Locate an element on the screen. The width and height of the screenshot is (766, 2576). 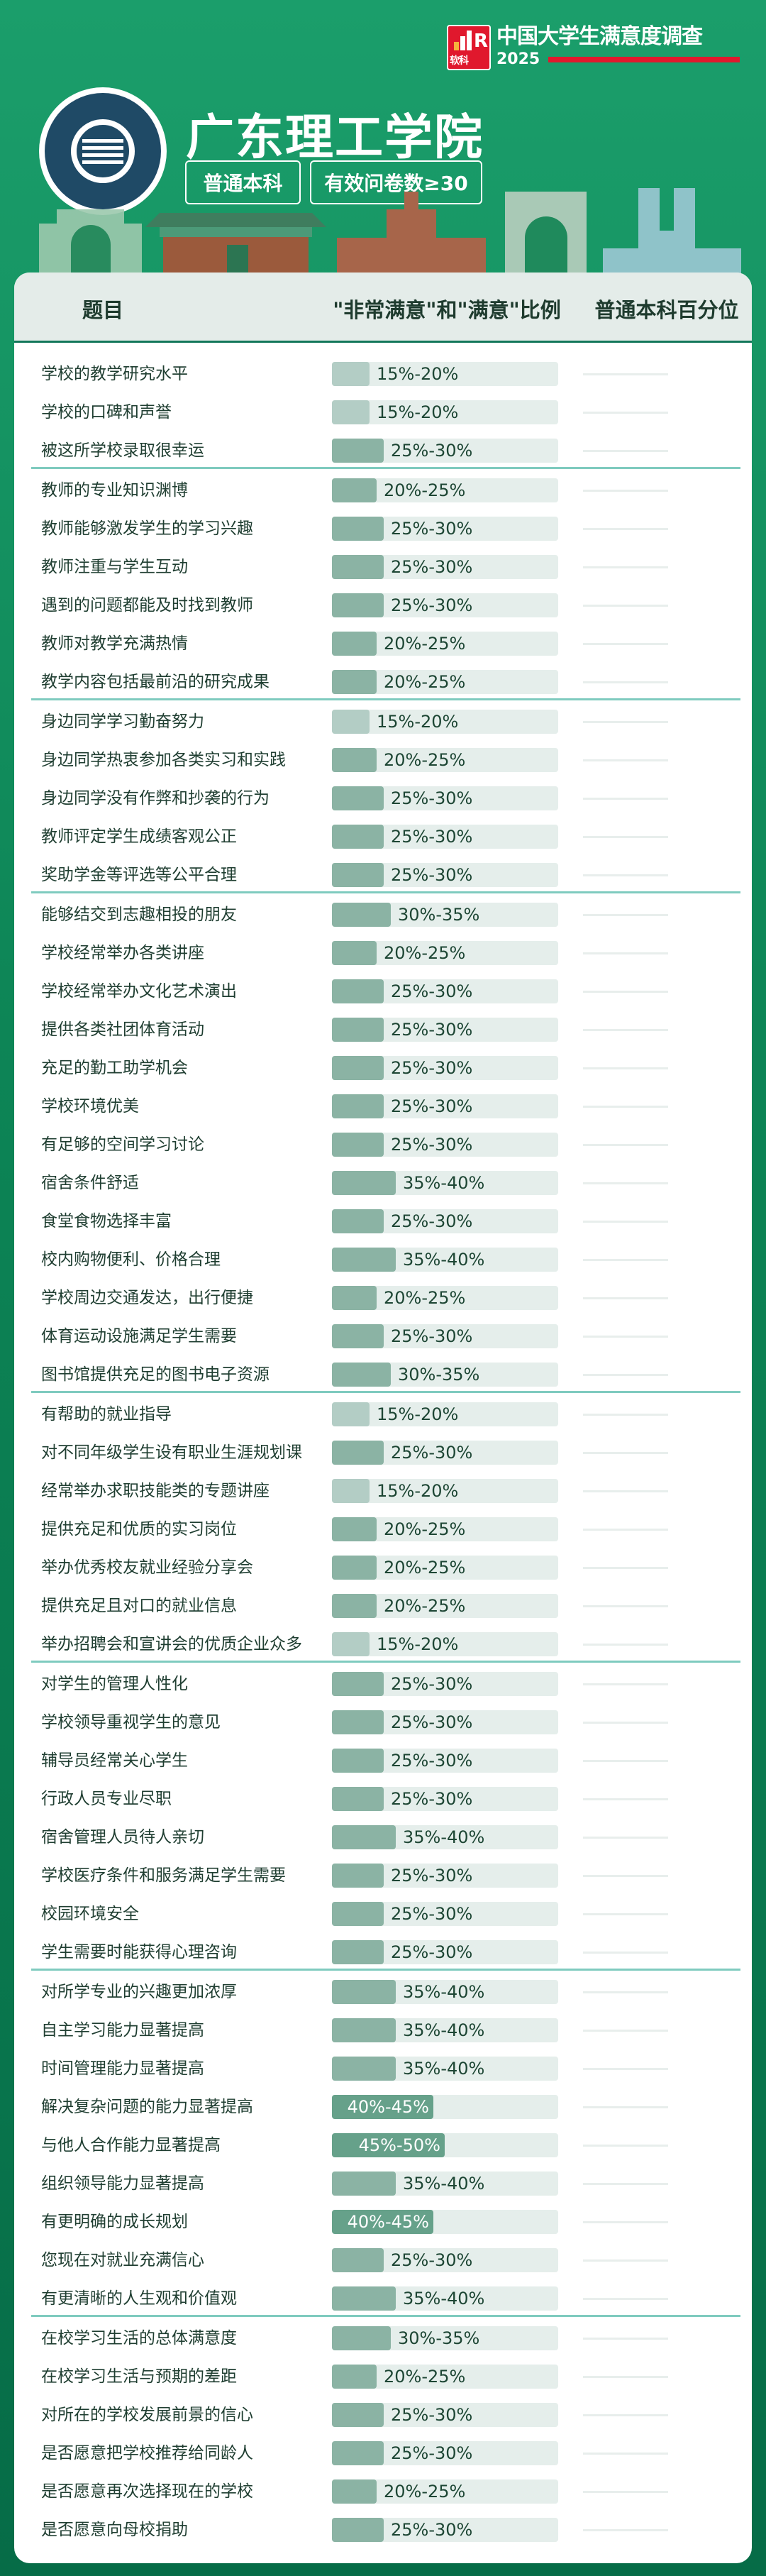
table-row: 食堂食物选择丰富 25%-30% is located at coordinates (383, 1221).